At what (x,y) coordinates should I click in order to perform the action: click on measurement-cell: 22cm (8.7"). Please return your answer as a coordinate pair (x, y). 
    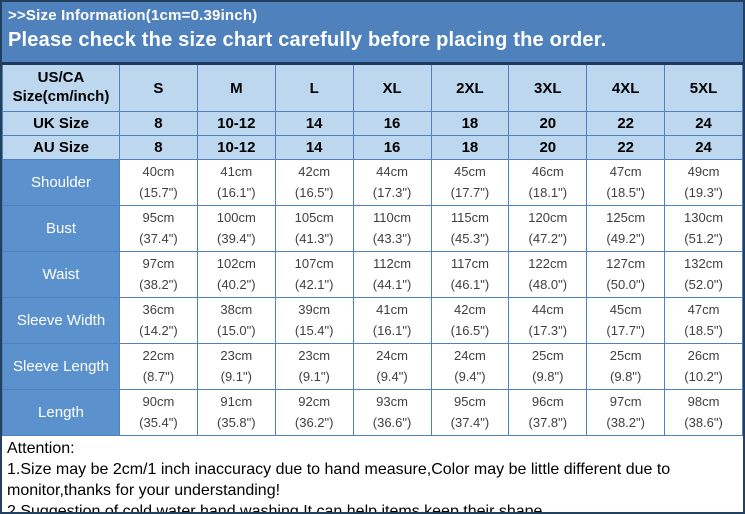
    Looking at the image, I should click on (158, 366).